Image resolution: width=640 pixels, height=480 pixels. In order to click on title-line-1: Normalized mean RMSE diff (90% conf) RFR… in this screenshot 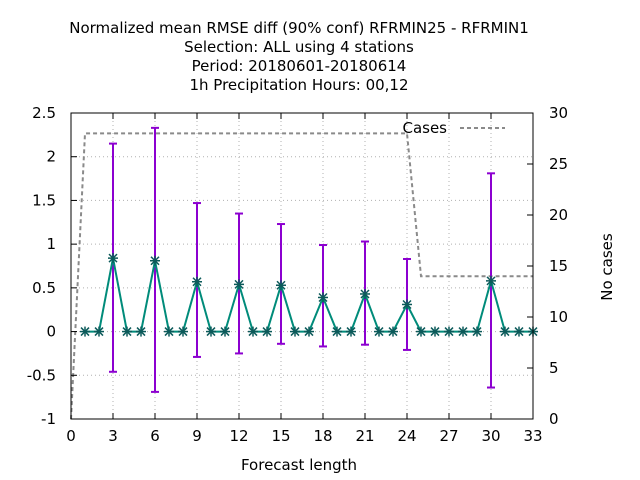, I will do `click(299, 28)`.